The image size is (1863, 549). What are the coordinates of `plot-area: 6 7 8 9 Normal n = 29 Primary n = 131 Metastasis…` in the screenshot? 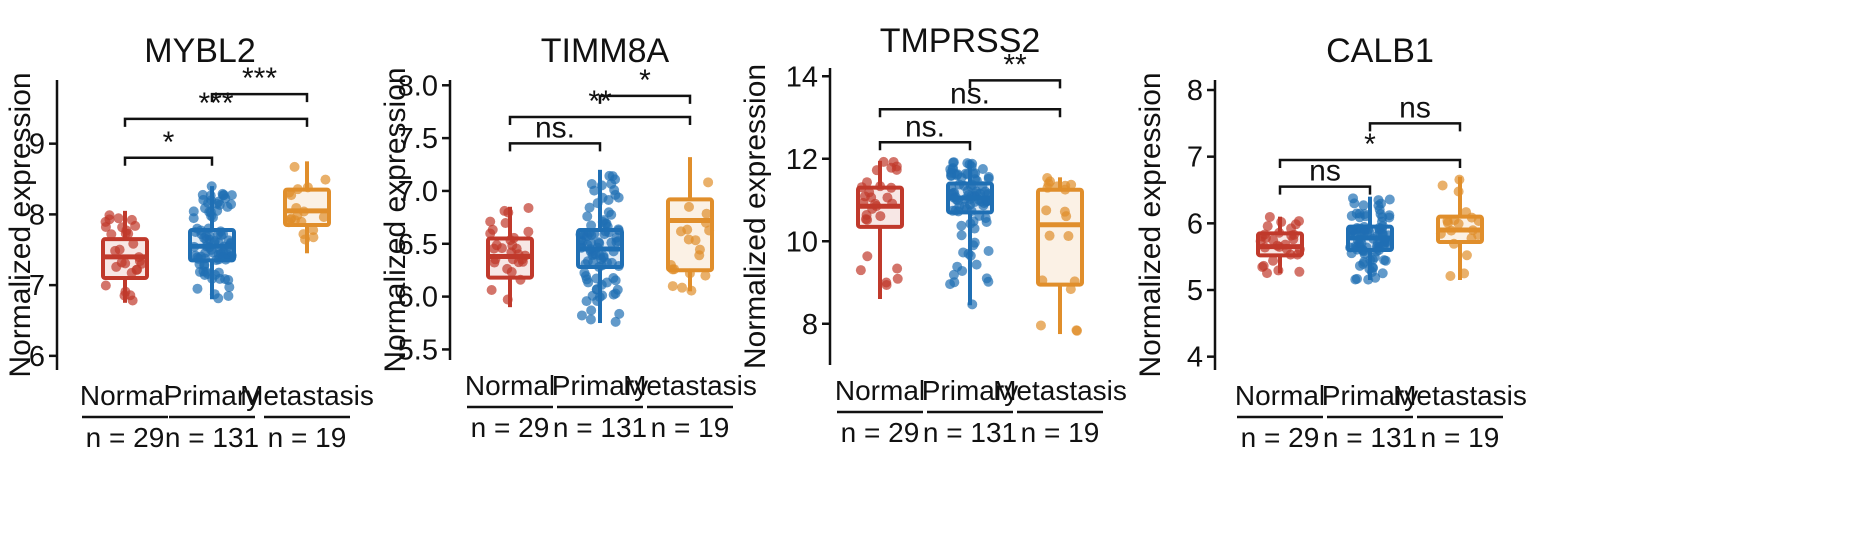 It's located at (201, 257).